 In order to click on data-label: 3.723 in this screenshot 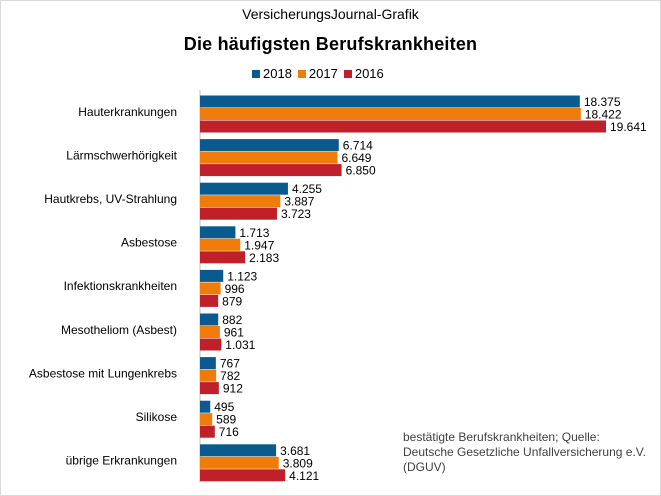, I will do `click(296, 214)`.